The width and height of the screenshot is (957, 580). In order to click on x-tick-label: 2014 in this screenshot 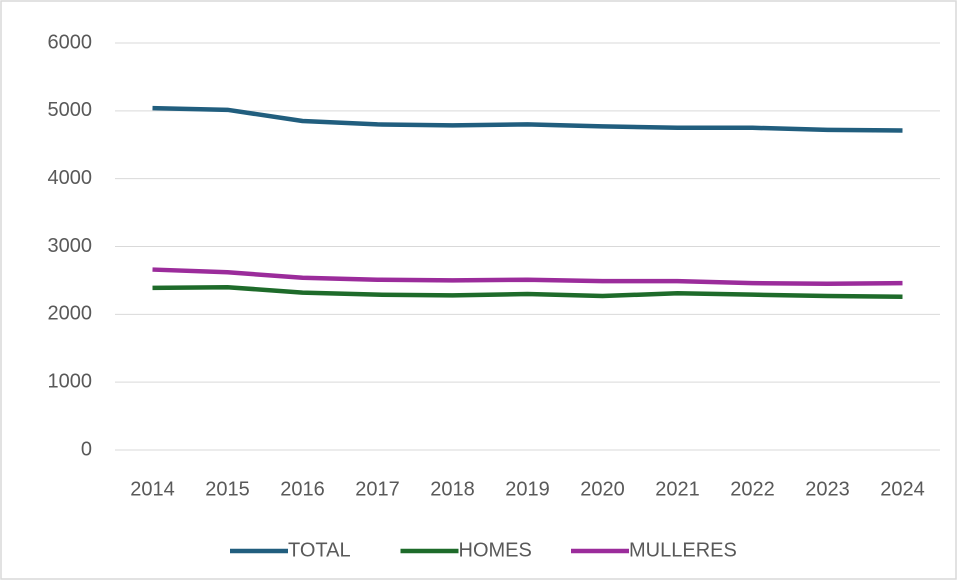, I will do `click(152, 489)`.